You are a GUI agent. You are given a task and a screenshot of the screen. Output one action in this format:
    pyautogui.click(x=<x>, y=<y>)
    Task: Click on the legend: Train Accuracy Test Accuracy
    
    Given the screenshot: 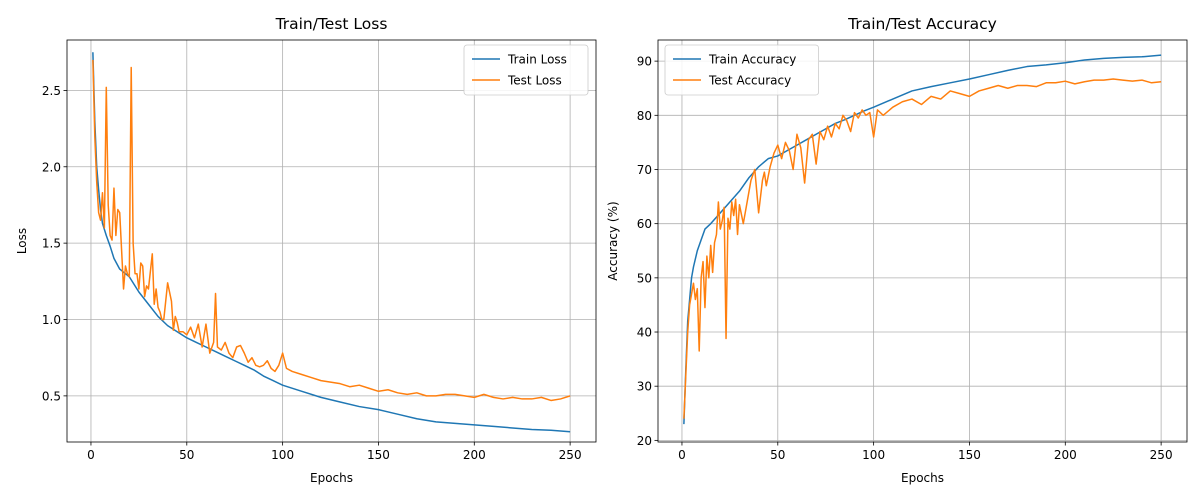 What is the action you would take?
    pyautogui.click(x=742, y=70)
    